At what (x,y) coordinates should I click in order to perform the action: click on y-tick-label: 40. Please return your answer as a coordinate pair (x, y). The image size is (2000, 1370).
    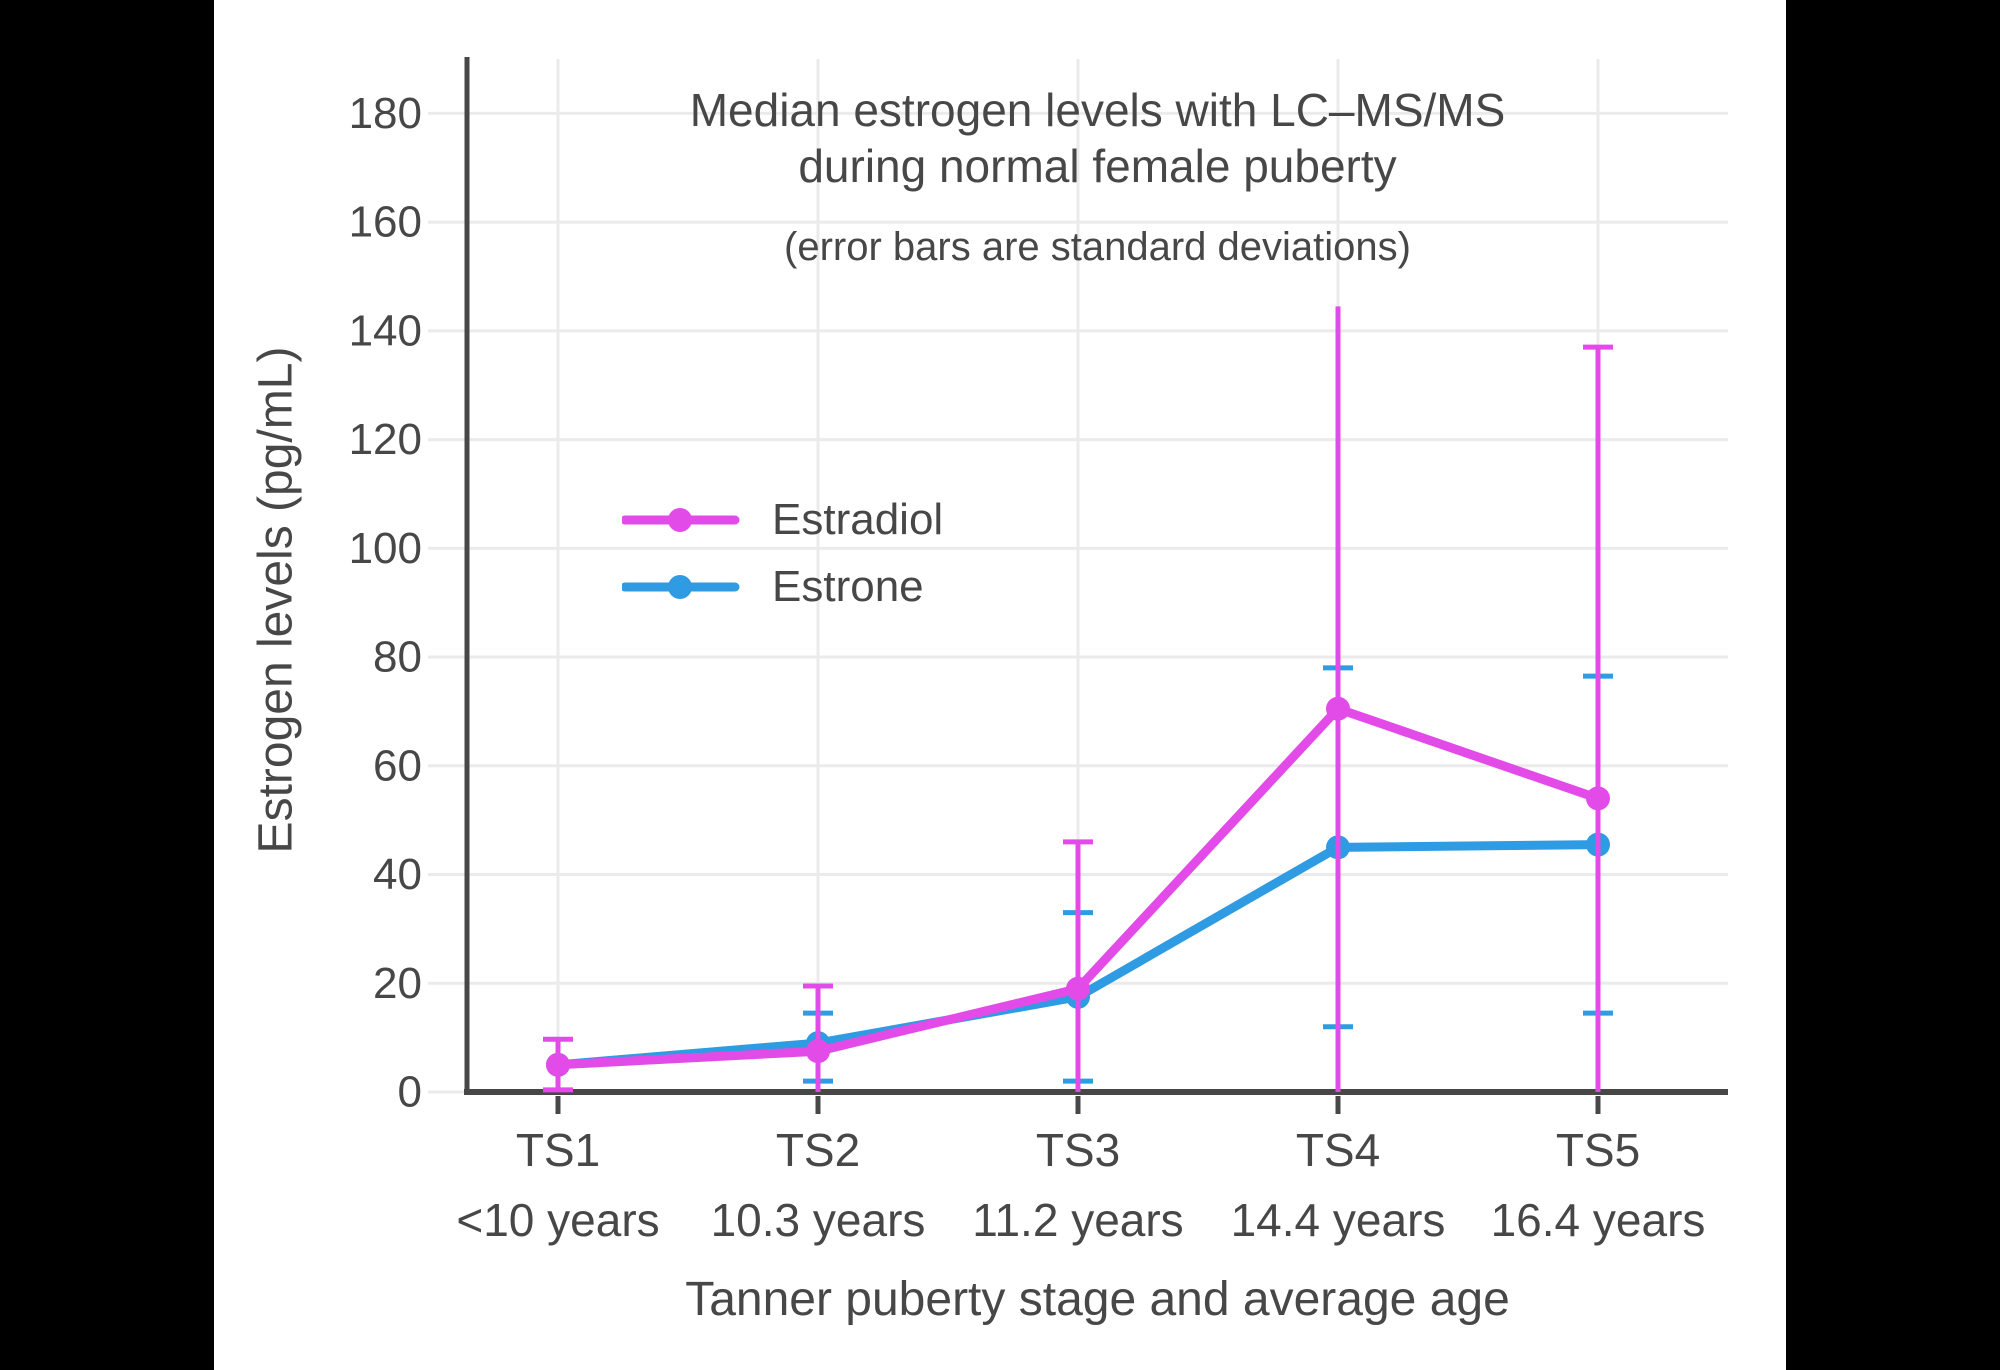
    Looking at the image, I should click on (397, 874).